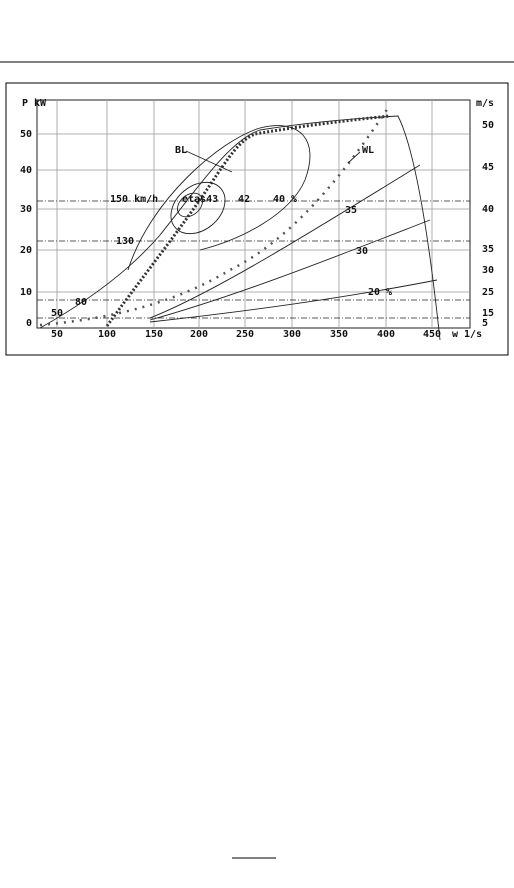  I want to click on y-tick-label: 0, so click(29, 323).